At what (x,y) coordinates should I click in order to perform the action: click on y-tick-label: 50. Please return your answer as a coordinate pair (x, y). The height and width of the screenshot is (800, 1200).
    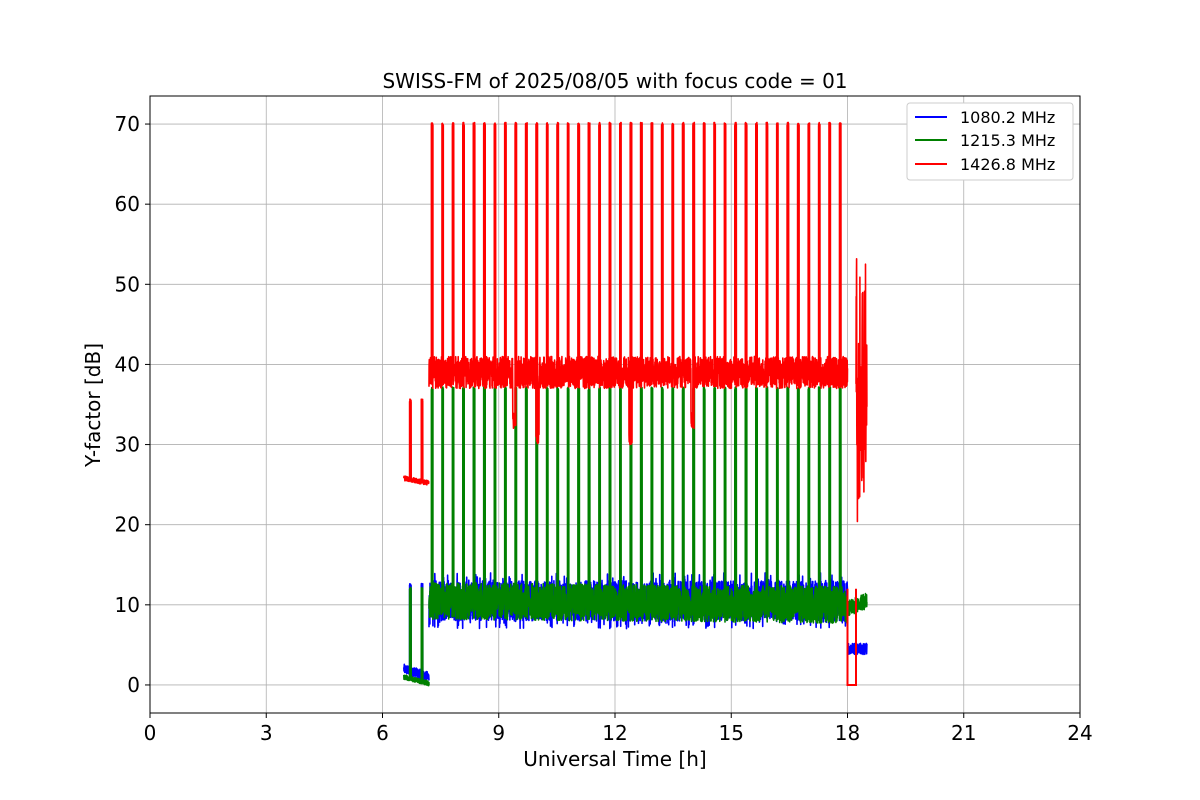
    Looking at the image, I should click on (127, 284).